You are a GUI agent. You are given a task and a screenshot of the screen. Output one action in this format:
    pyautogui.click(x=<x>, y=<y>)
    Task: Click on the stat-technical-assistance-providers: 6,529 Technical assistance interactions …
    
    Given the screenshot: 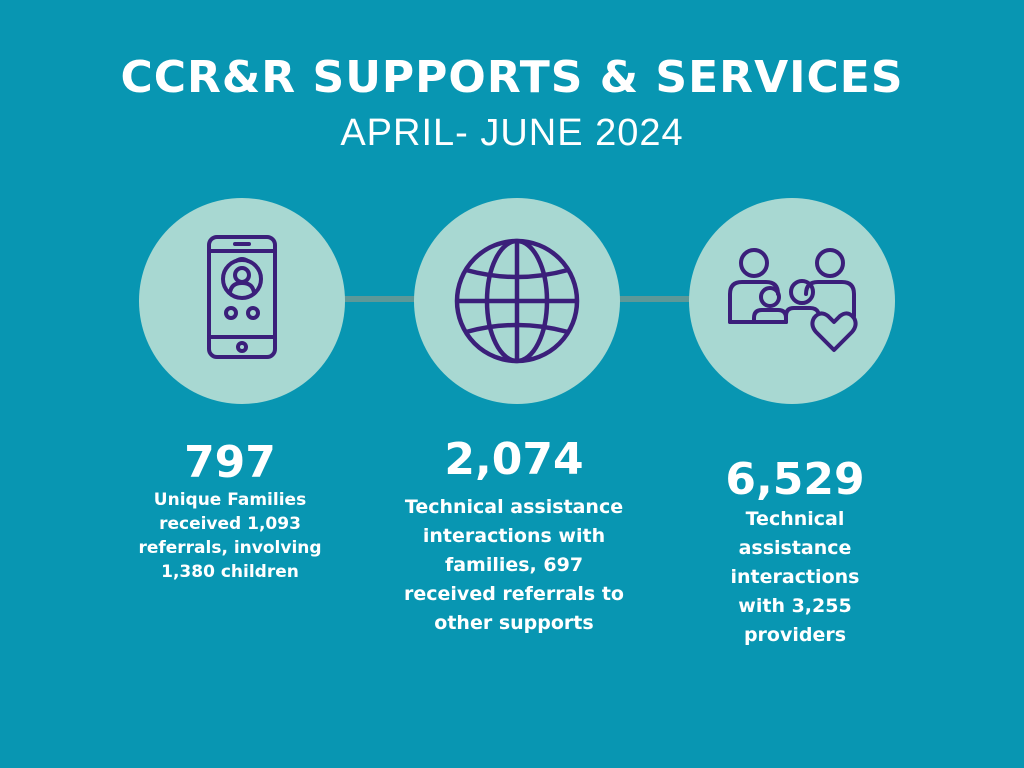 What is the action you would take?
    pyautogui.click(x=795, y=552)
    